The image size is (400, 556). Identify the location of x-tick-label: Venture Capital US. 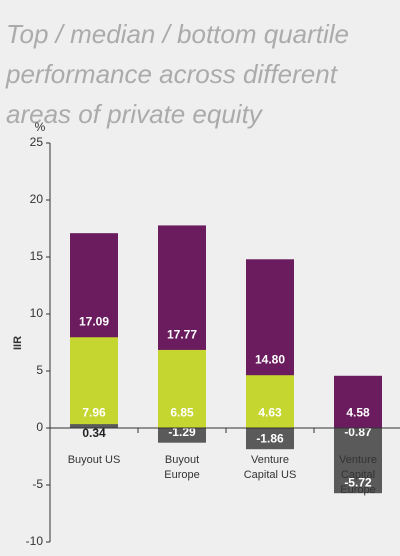
(270, 467).